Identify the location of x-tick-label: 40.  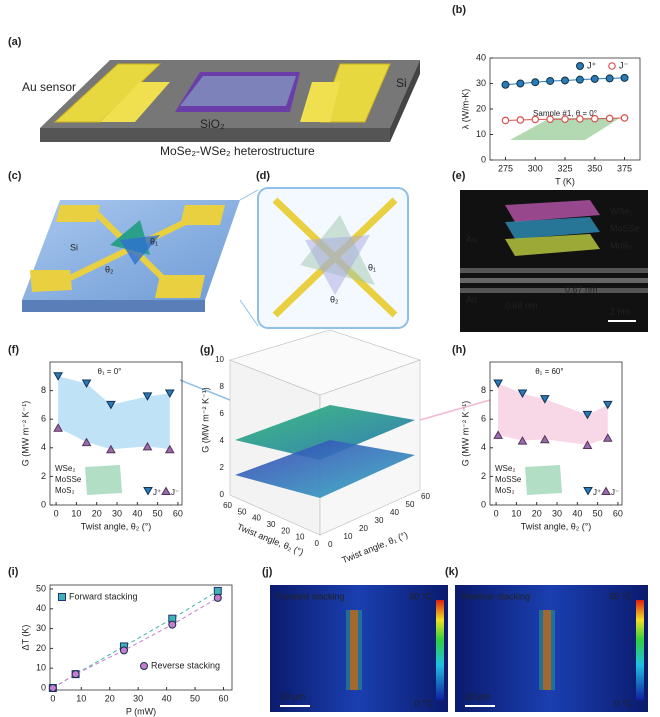
(137, 513).